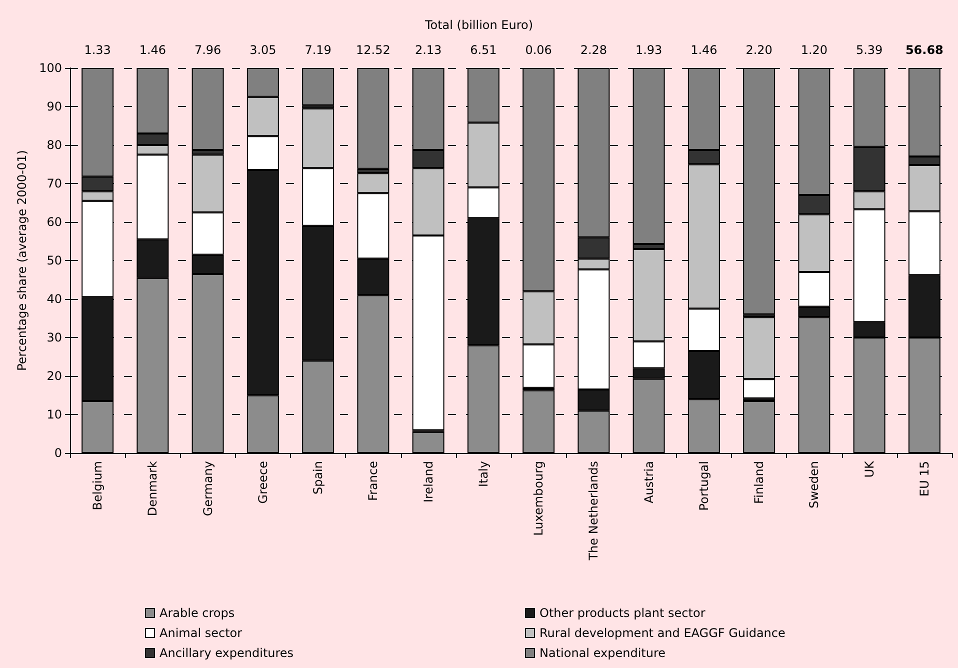  Describe the element at coordinates (54, 376) in the screenshot. I see `y-tick-label: 20` at that location.